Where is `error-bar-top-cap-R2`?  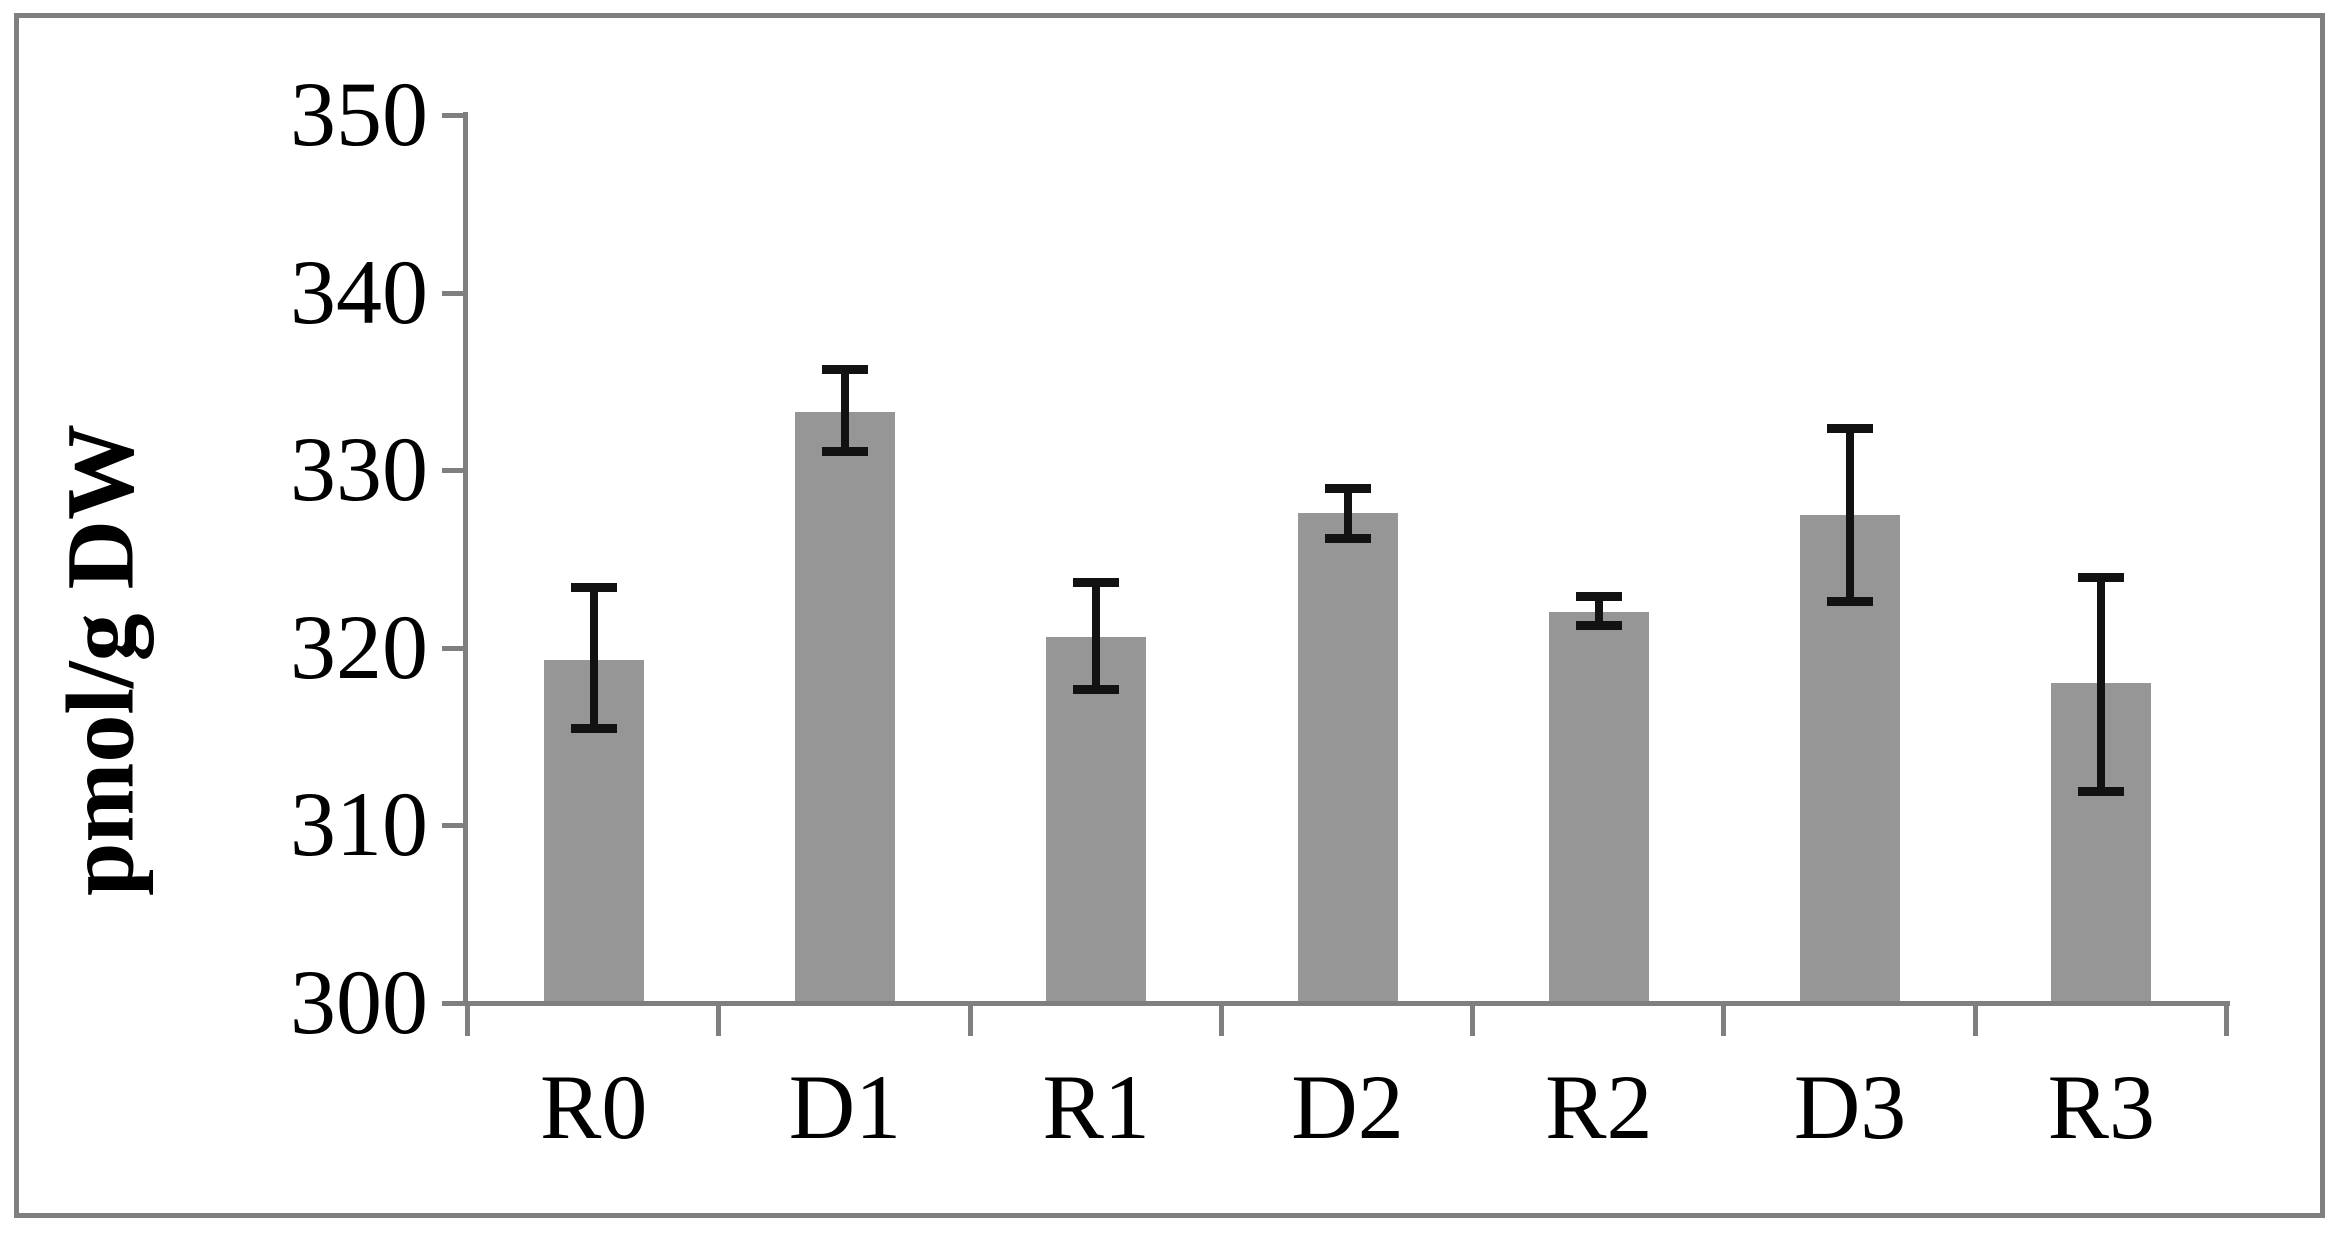
error-bar-top-cap-R2 is located at coordinates (1598, 597).